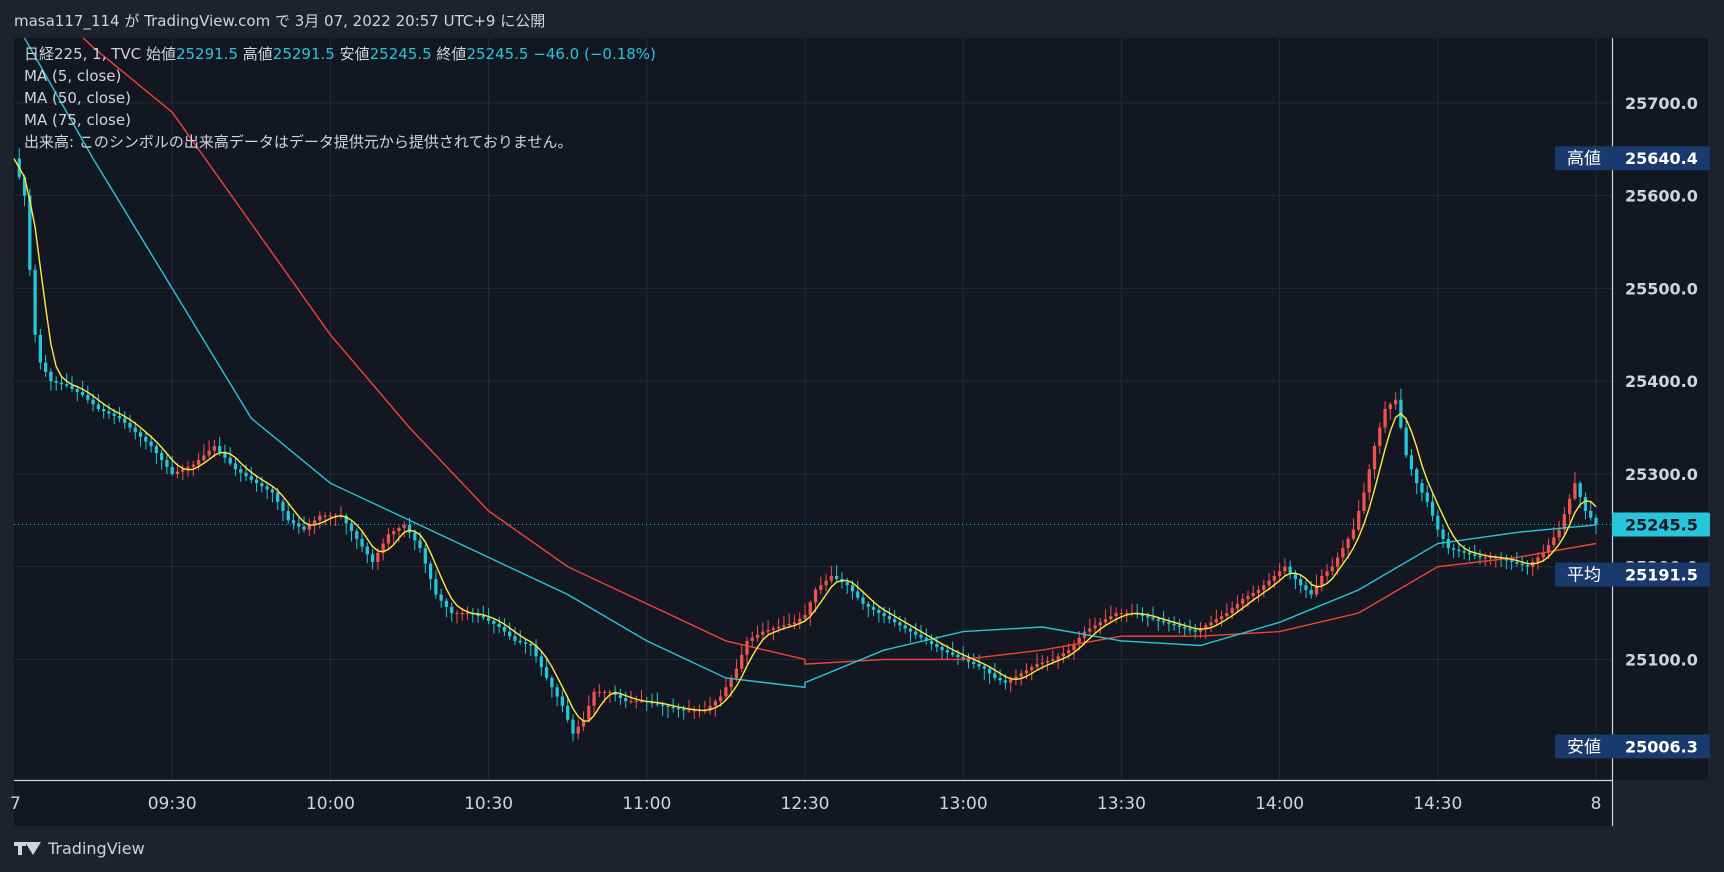  Describe the element at coordinates (67, 21) in the screenshot. I see `author-name: masa117_114` at that location.